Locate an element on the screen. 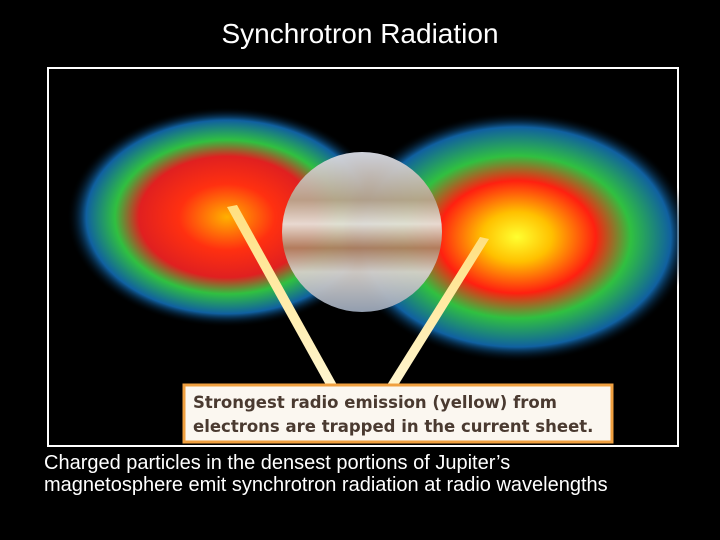 This screenshot has height=540, width=720. callout-box is located at coordinates (398, 413).